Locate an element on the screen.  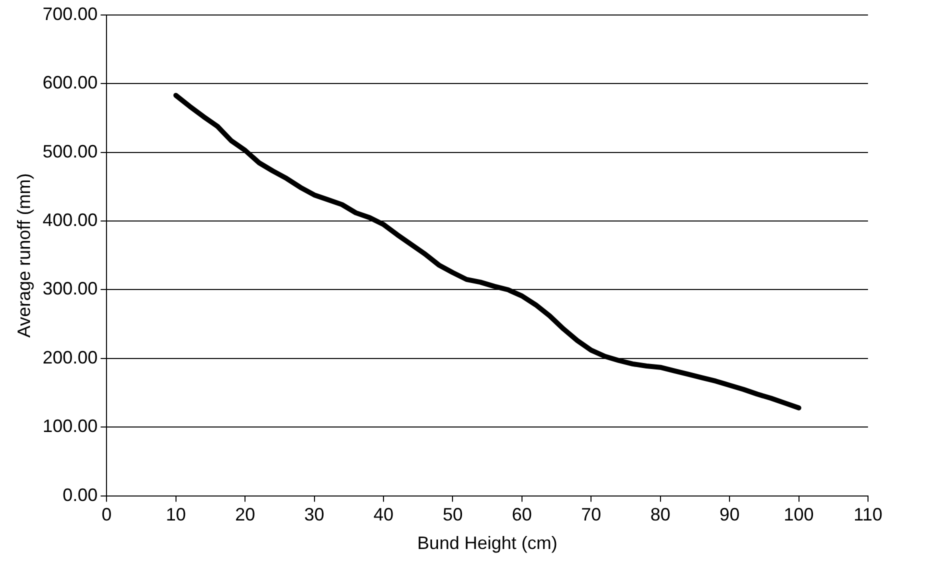
y-tick-label: 400.00 is located at coordinates (70, 220).